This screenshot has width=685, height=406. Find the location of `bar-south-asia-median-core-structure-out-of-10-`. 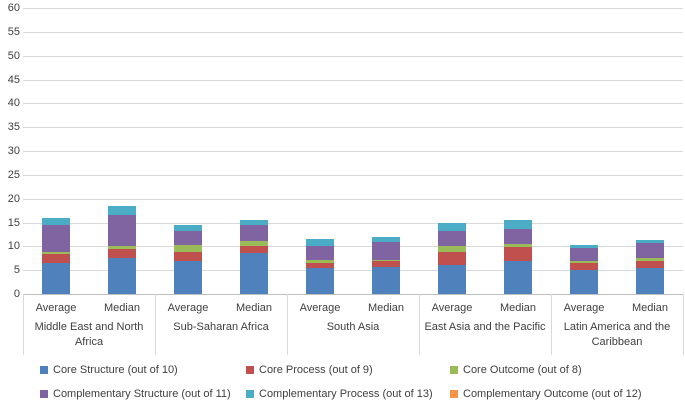

bar-south-asia-median-core-structure-out-of-10- is located at coordinates (386, 280).